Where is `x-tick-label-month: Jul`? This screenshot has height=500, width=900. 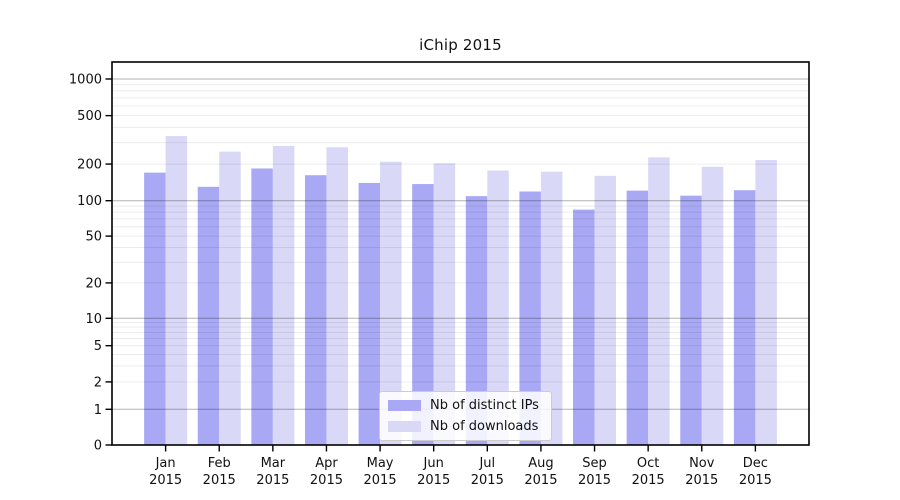 x-tick-label-month: Jul is located at coordinates (486, 463).